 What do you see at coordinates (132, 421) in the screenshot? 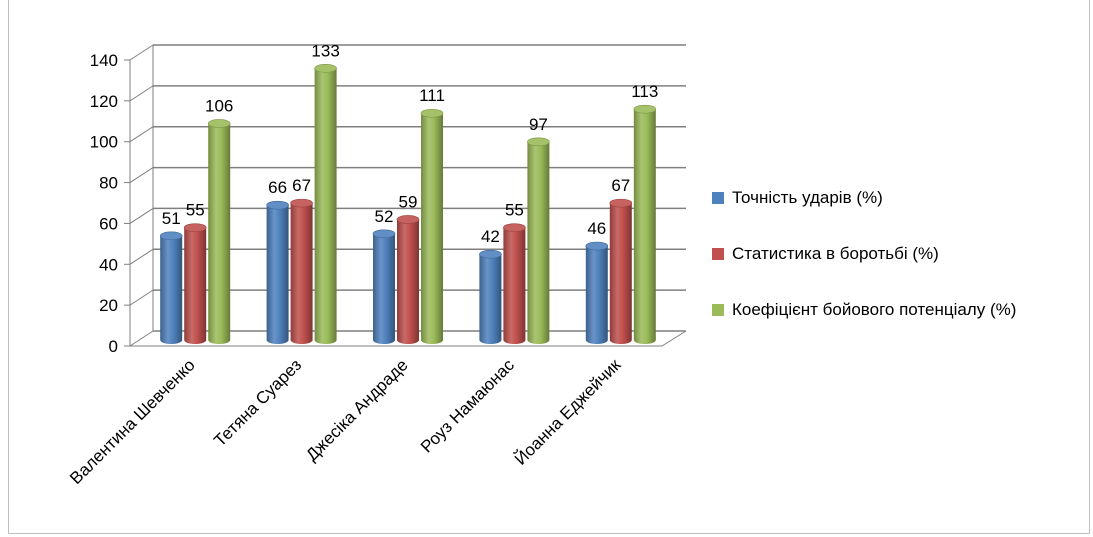
I see `x-tick-label: Валентина Шевченко` at bounding box center [132, 421].